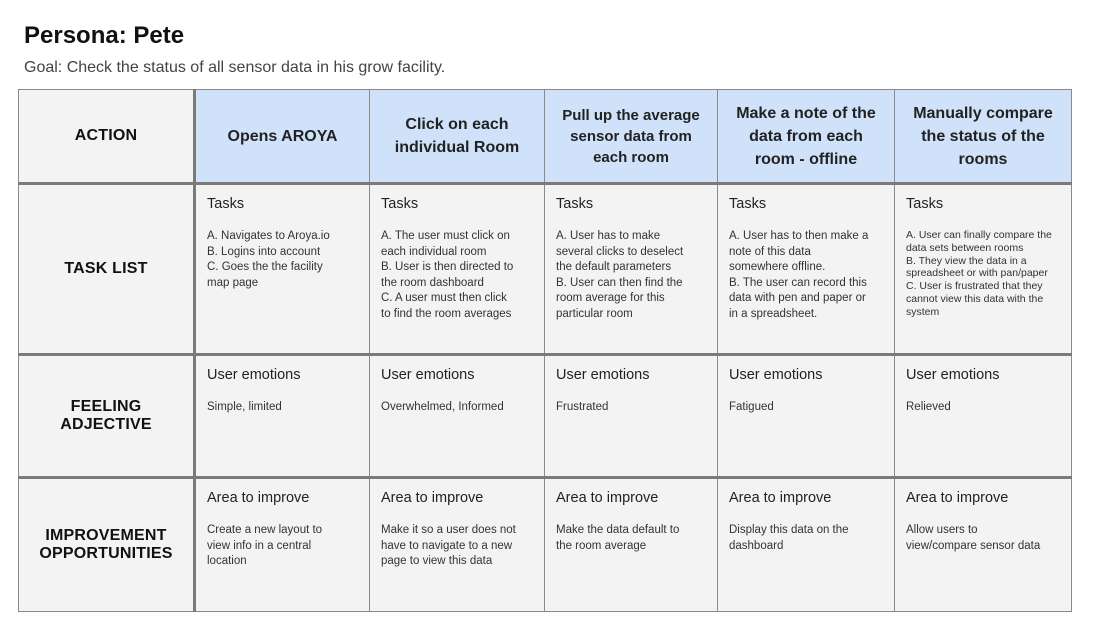 The height and width of the screenshot is (624, 1098). What do you see at coordinates (107, 268) in the screenshot?
I see `row-label-task-list: TASK LIST` at bounding box center [107, 268].